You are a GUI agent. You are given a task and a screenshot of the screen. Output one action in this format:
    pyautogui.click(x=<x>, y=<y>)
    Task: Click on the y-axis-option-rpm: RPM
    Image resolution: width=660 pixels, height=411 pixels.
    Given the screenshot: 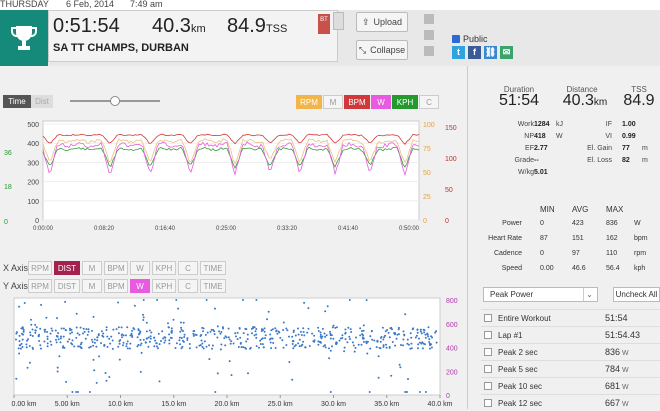 What is the action you would take?
    pyautogui.click(x=40, y=286)
    